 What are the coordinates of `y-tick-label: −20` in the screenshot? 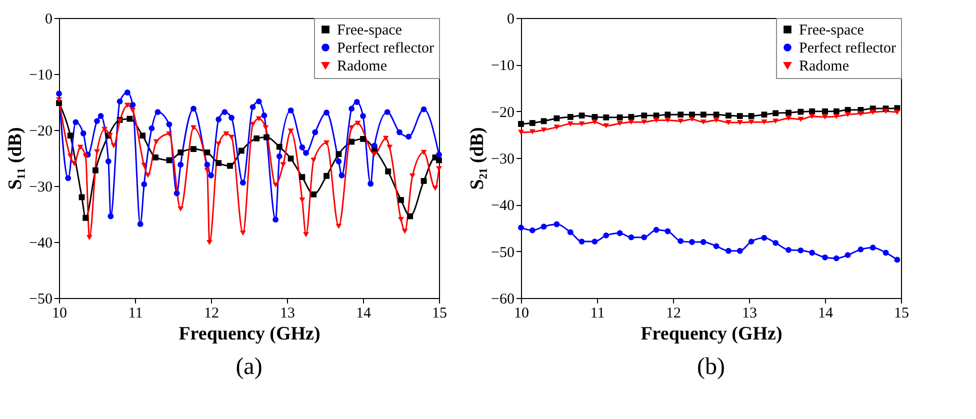 It's located at (502, 112).